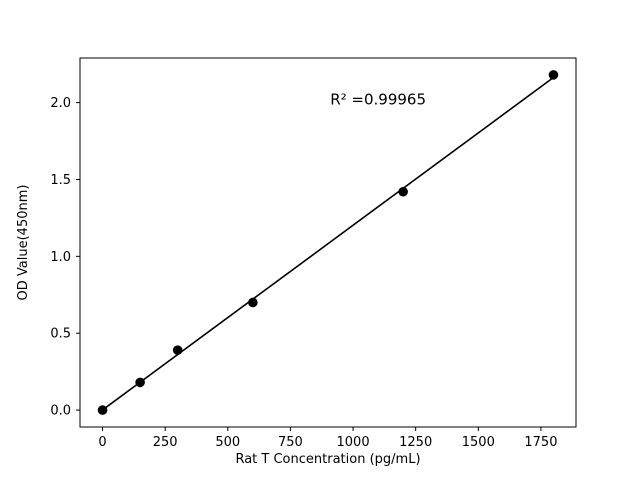 The width and height of the screenshot is (640, 480). What do you see at coordinates (60, 334) in the screenshot?
I see `y-tick-label: 0.5` at bounding box center [60, 334].